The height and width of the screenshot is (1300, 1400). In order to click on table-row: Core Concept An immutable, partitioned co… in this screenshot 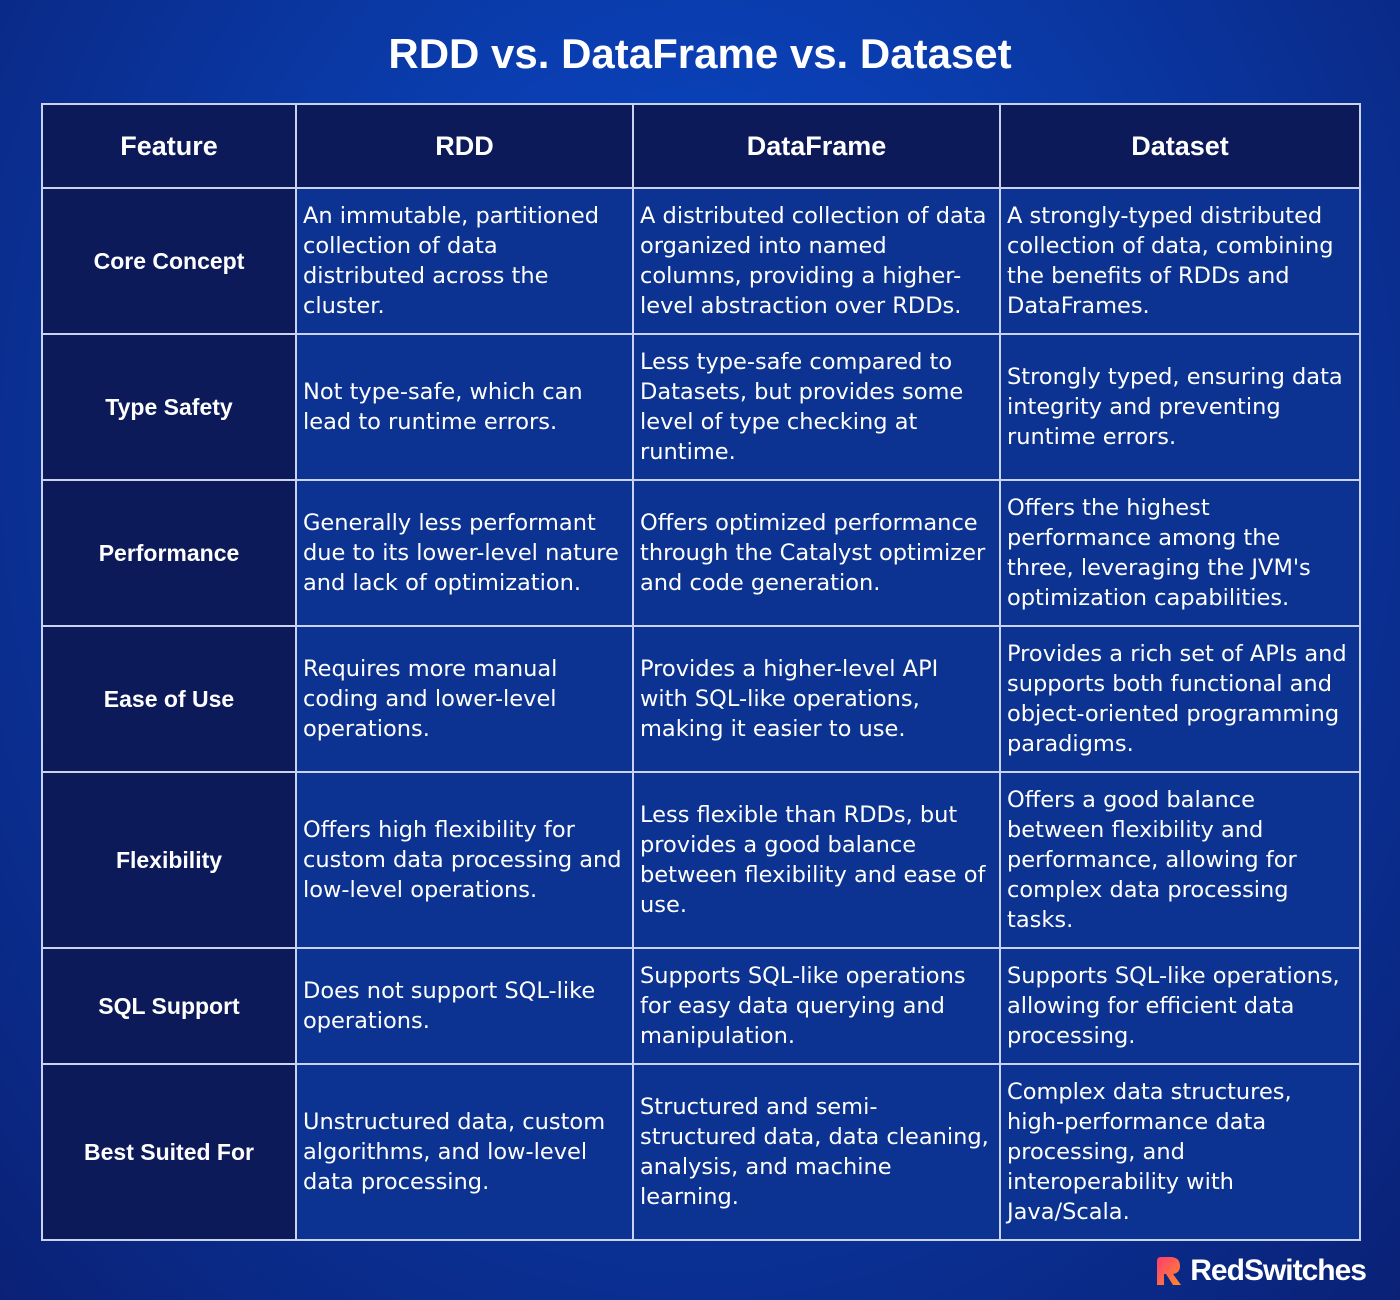, I will do `click(701, 261)`.